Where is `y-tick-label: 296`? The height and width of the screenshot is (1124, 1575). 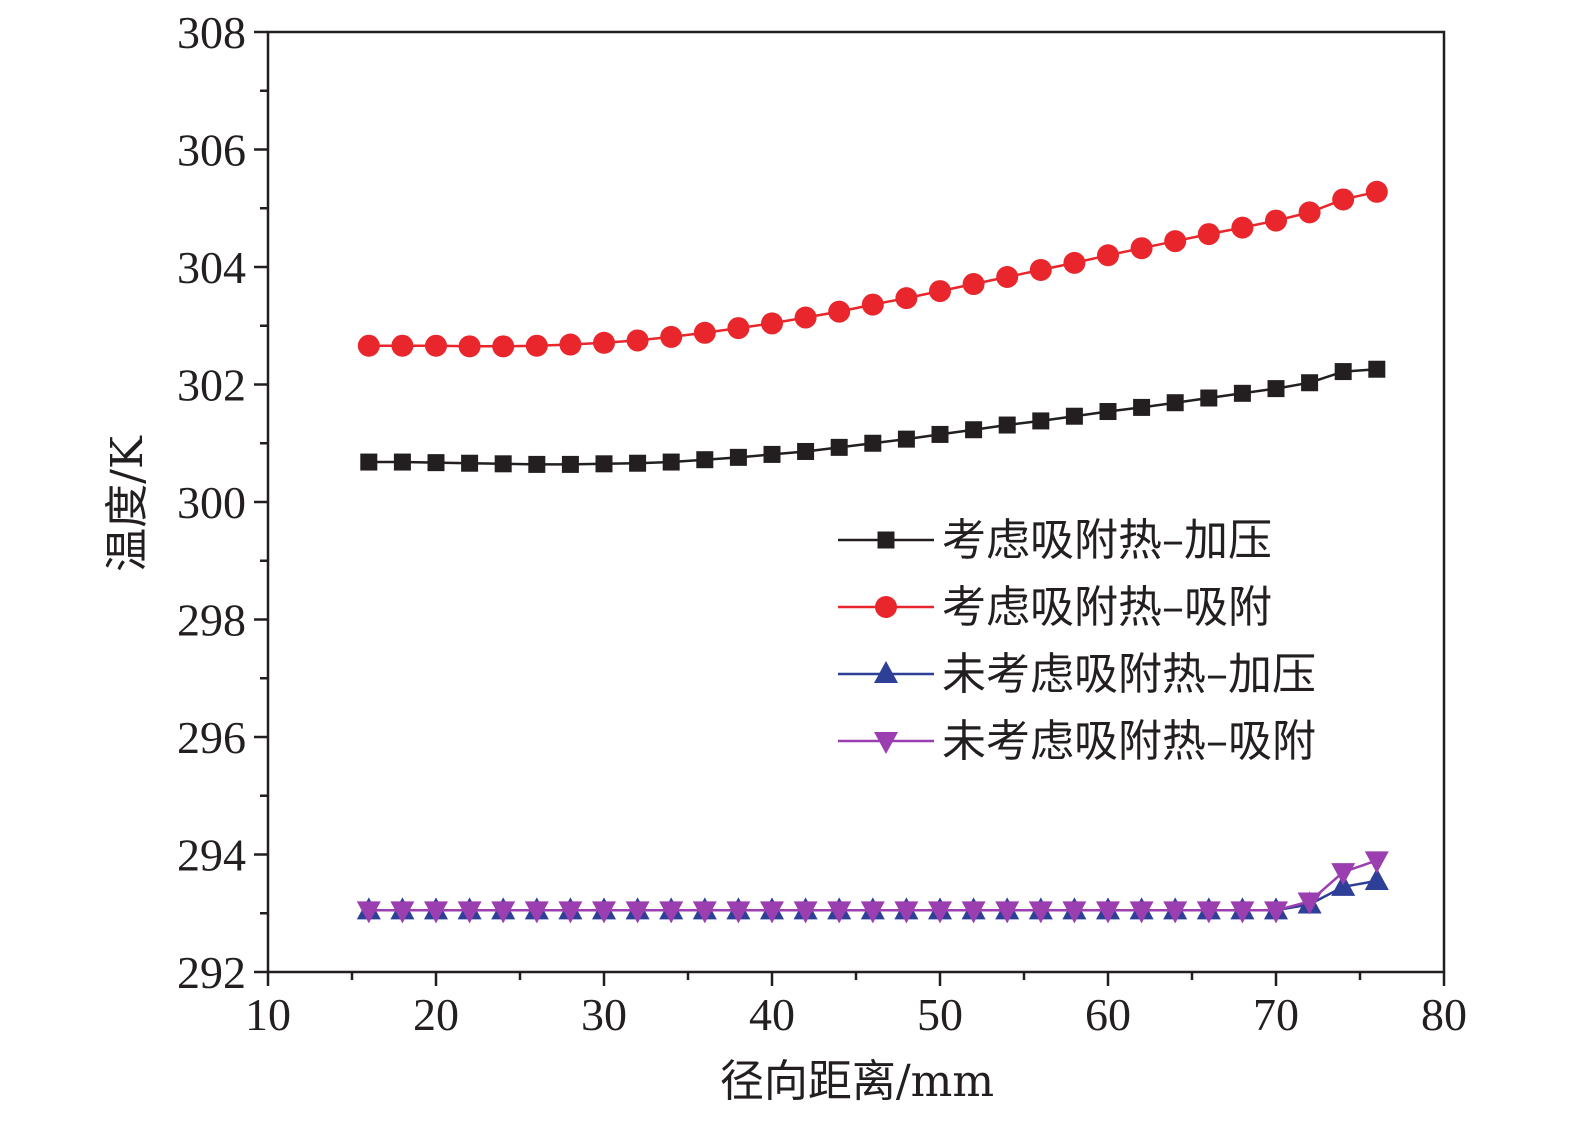 y-tick-label: 296 is located at coordinates (211, 737).